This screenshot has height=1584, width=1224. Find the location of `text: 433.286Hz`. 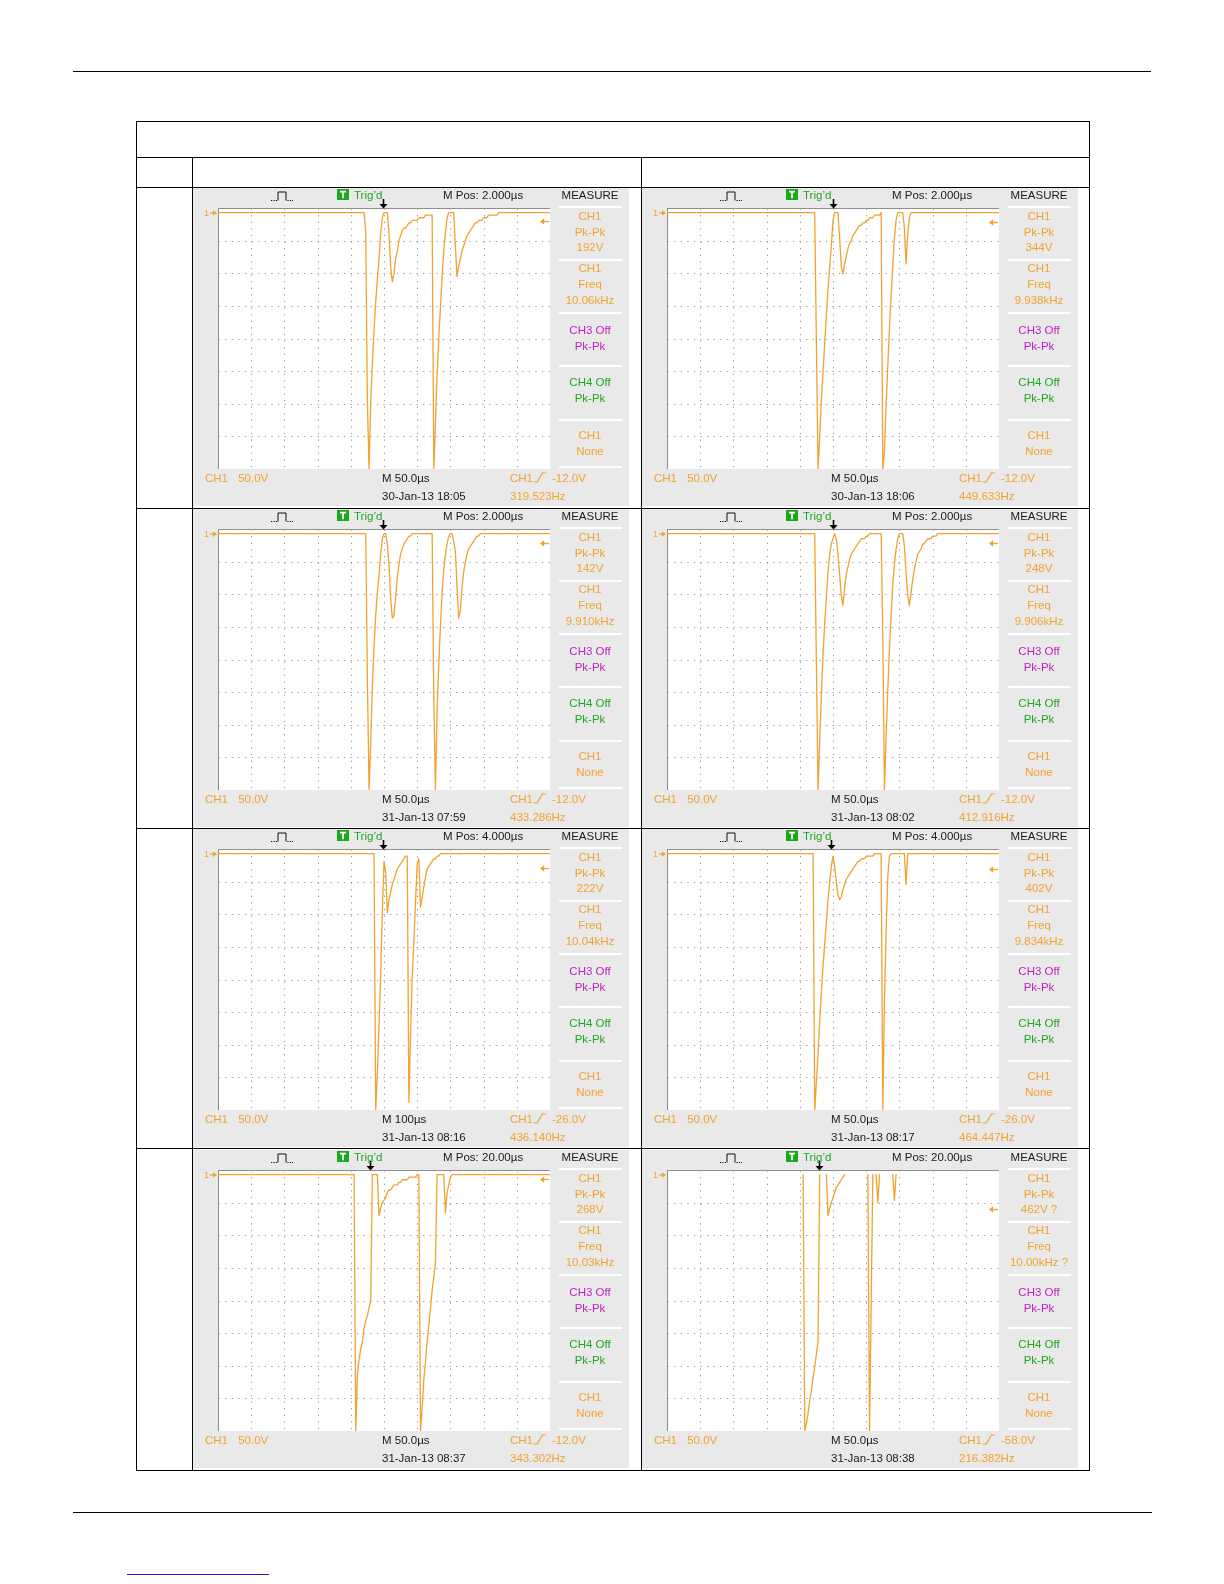

text: 433.286Hz is located at coordinates (538, 817).